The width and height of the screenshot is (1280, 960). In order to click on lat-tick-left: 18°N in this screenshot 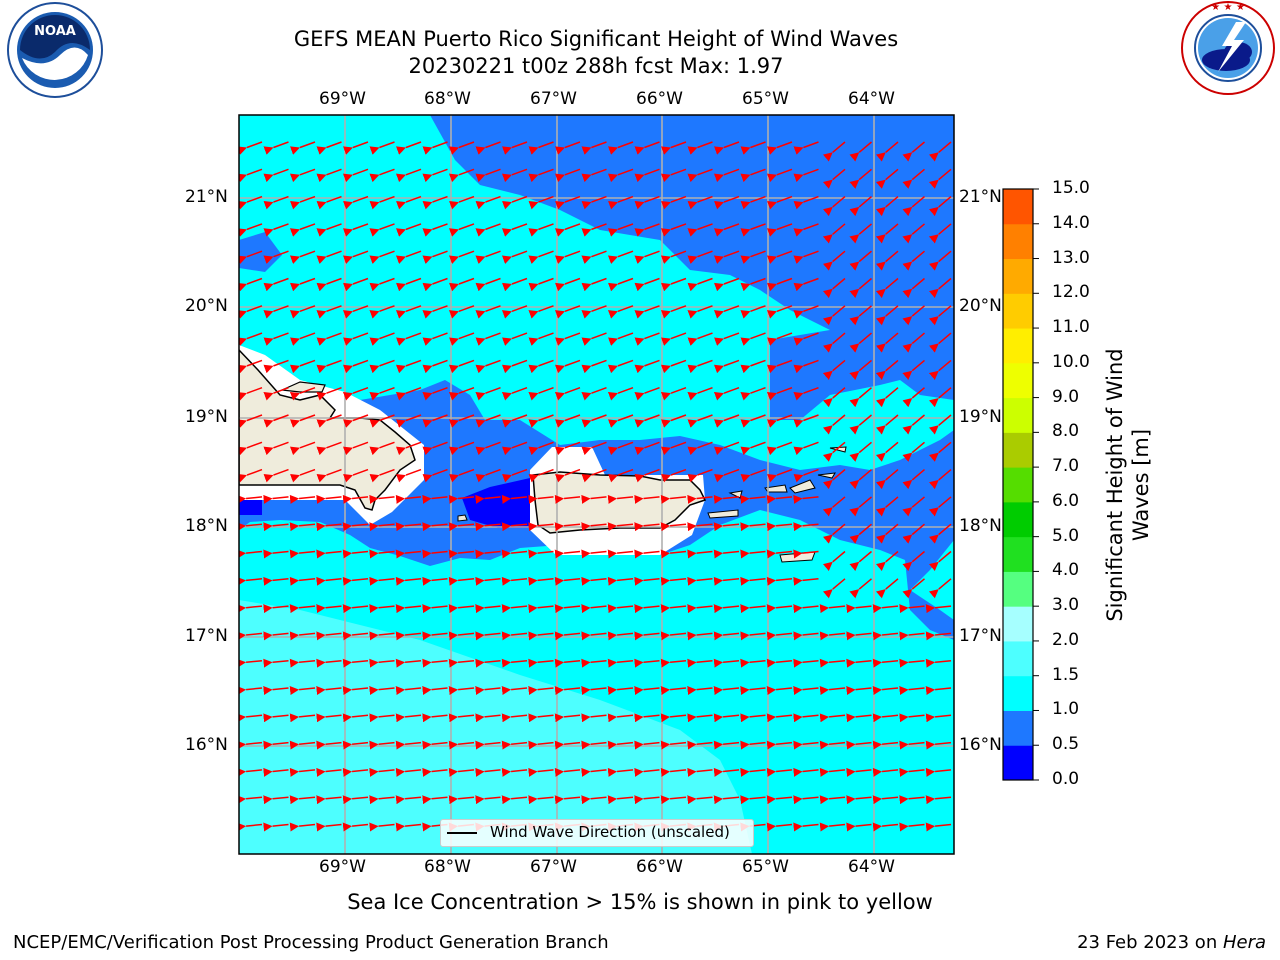, I will do `click(206, 526)`.